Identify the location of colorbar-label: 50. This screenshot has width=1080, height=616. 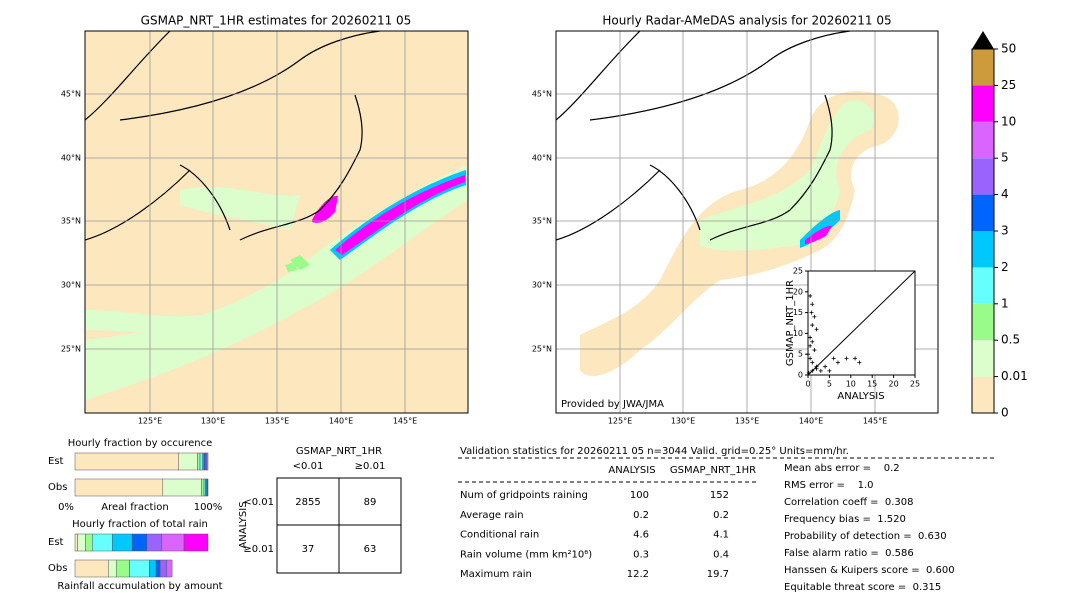
(1008, 49).